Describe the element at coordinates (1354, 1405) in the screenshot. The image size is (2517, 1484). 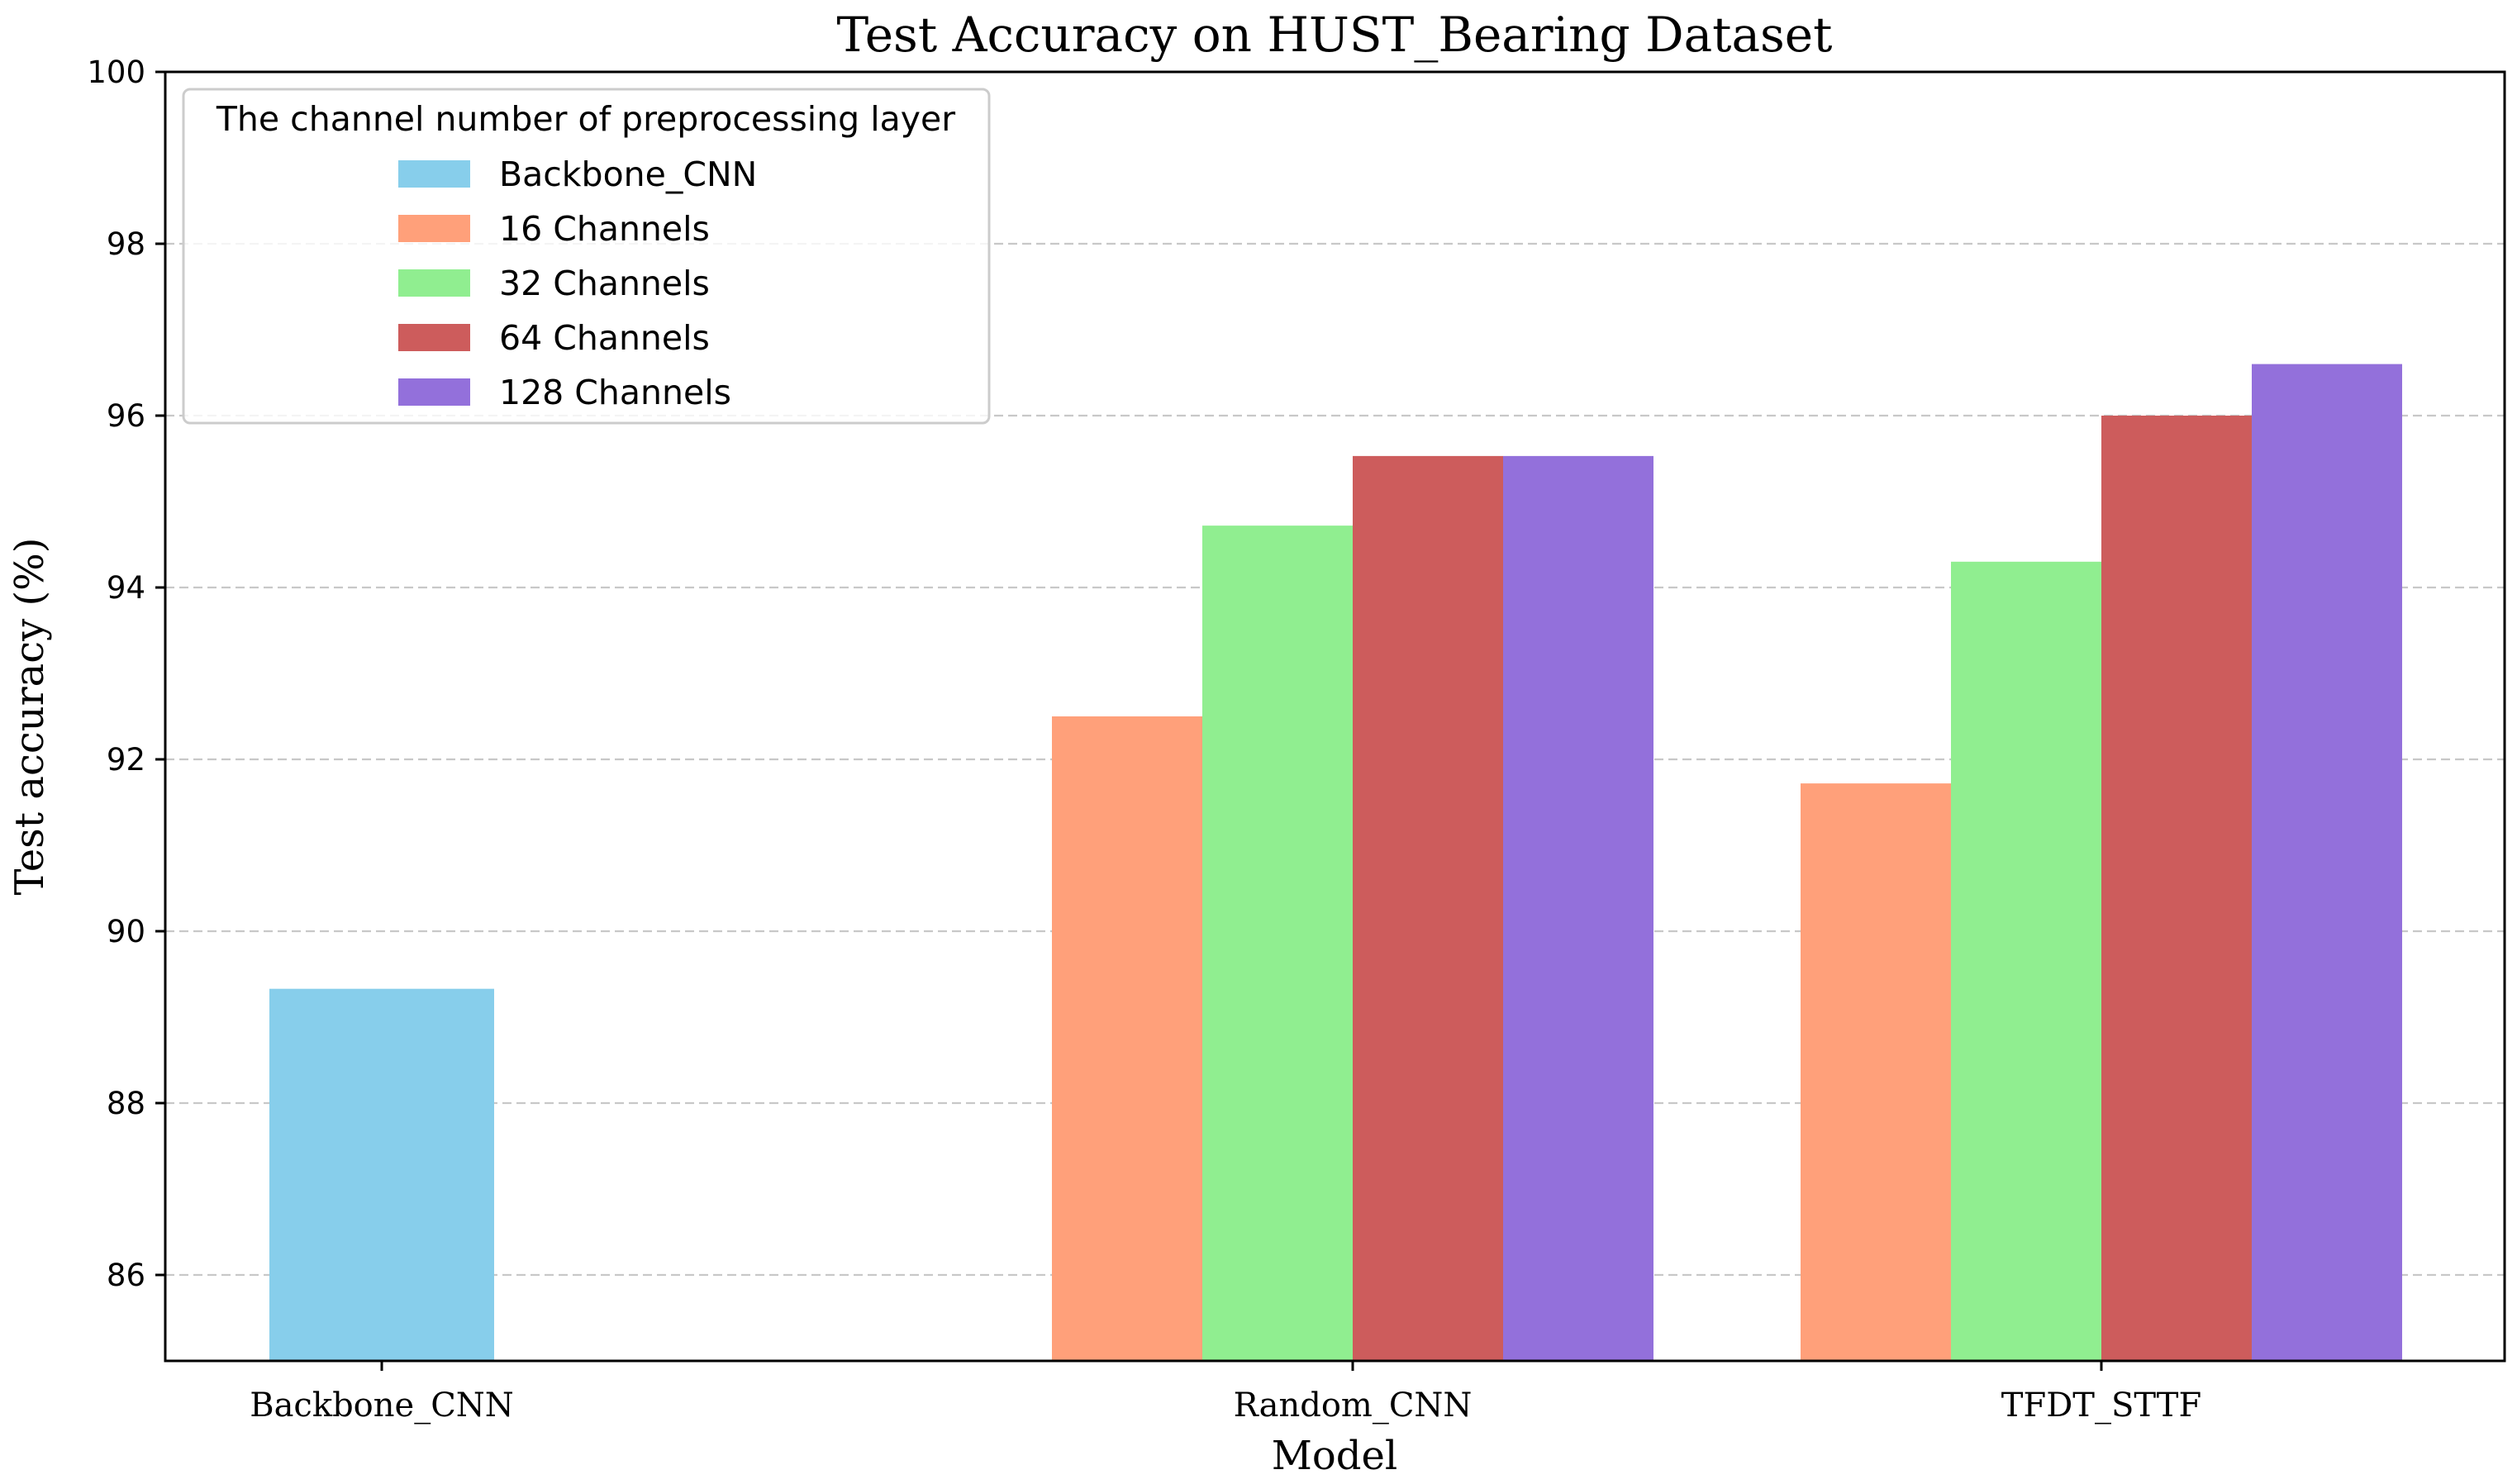
I see `x-tick-label: Random_CNN` at that location.